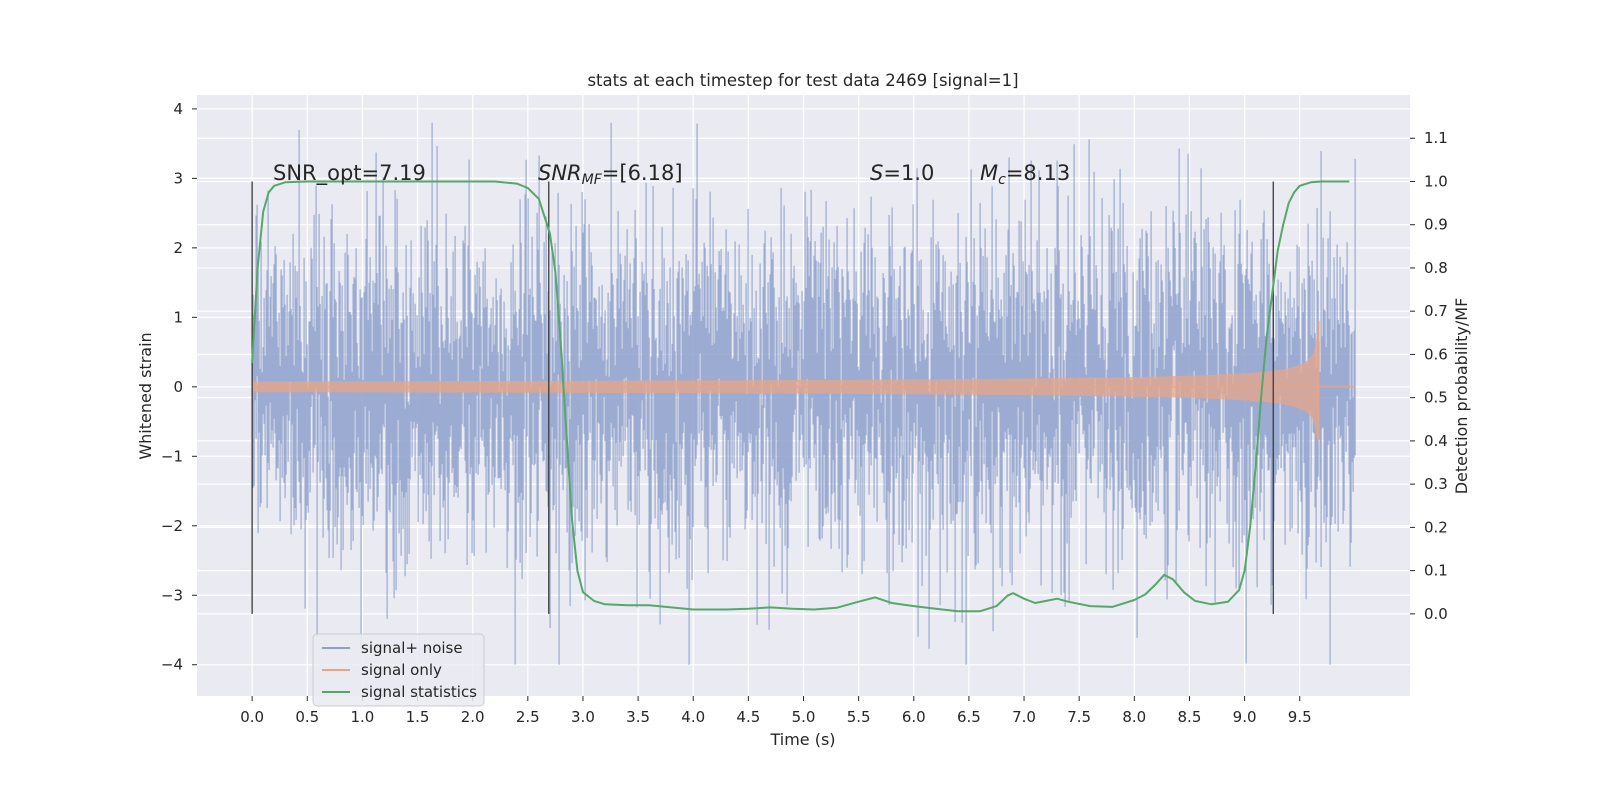  Describe the element at coordinates (1429, 376) in the screenshot. I see `y-axis-right-ticks: 1.1 1.0 0.9 0.8 0.7 0.6 0.5 0.4 0.3 0.2 0.1 0.0` at that location.